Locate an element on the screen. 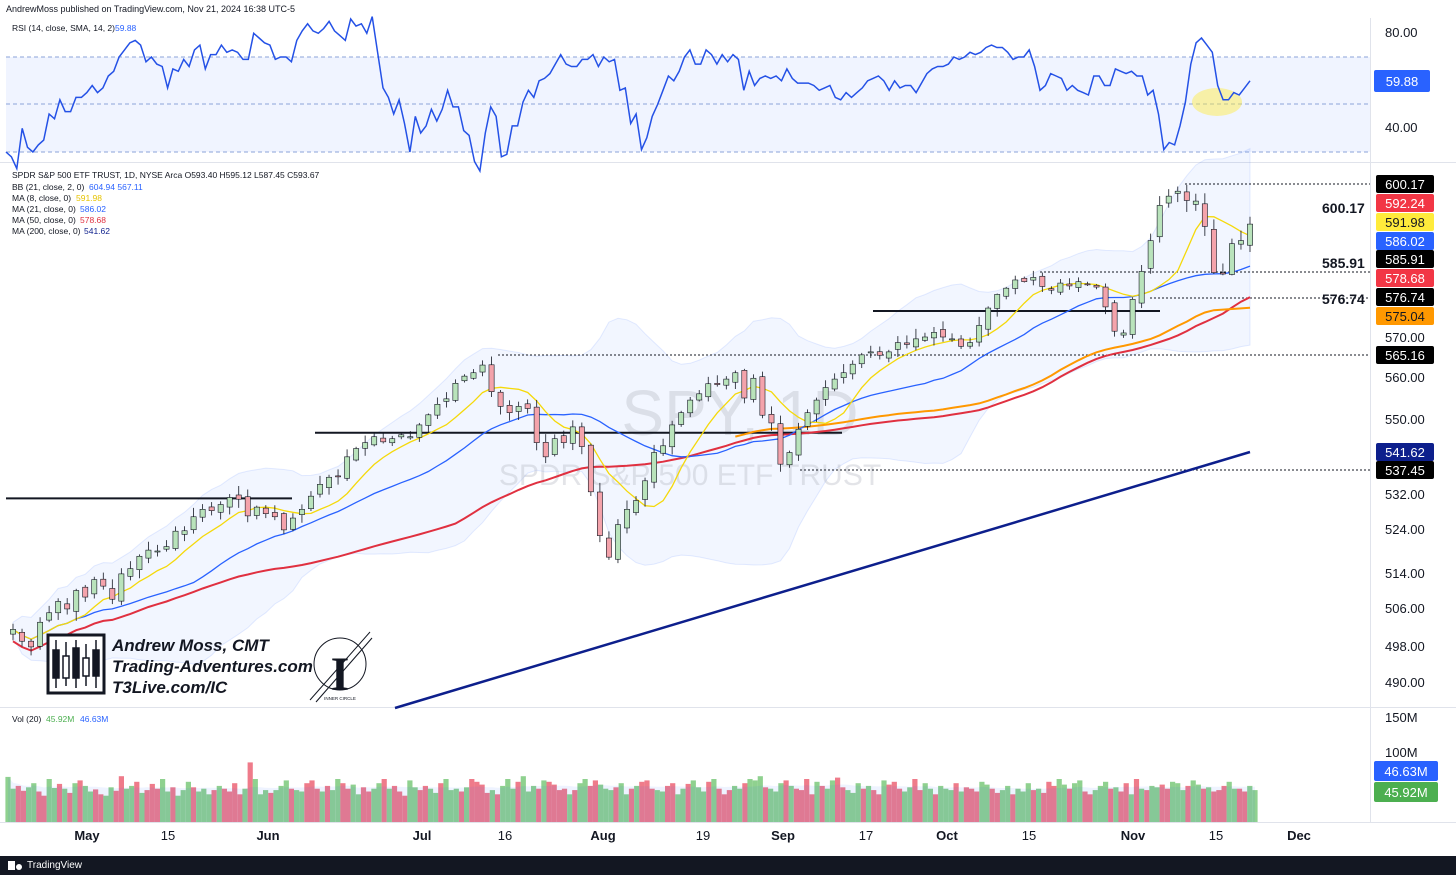 This screenshot has width=1456, height=875. price-tick: 550.00 is located at coordinates (1405, 419).